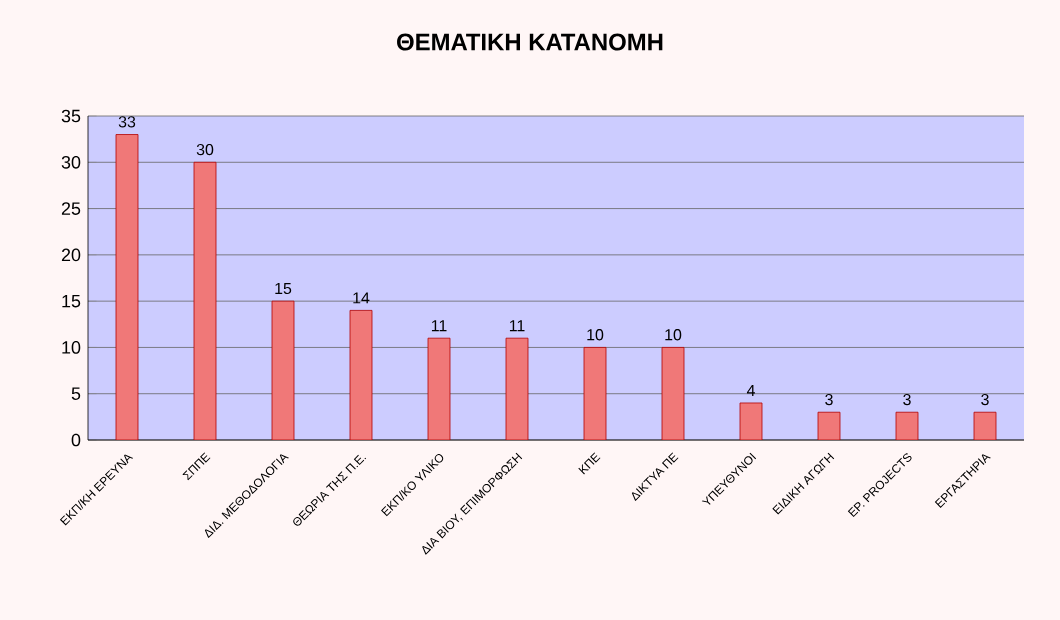 The width and height of the screenshot is (1060, 620). I want to click on y-tick-label: 20, so click(71, 255).